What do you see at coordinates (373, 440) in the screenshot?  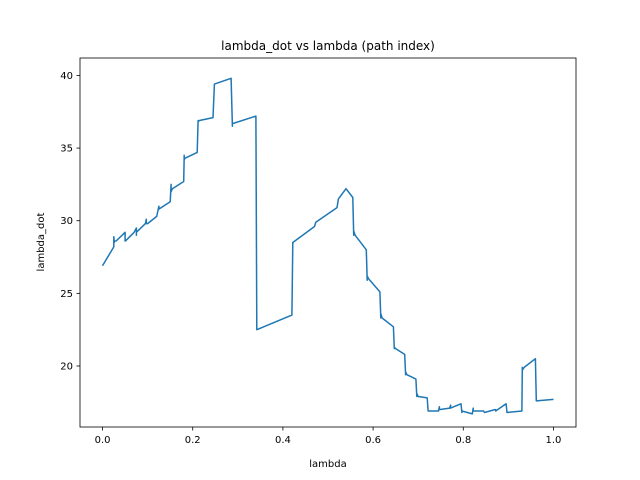 I see `x-tick-label: 0.6` at bounding box center [373, 440].